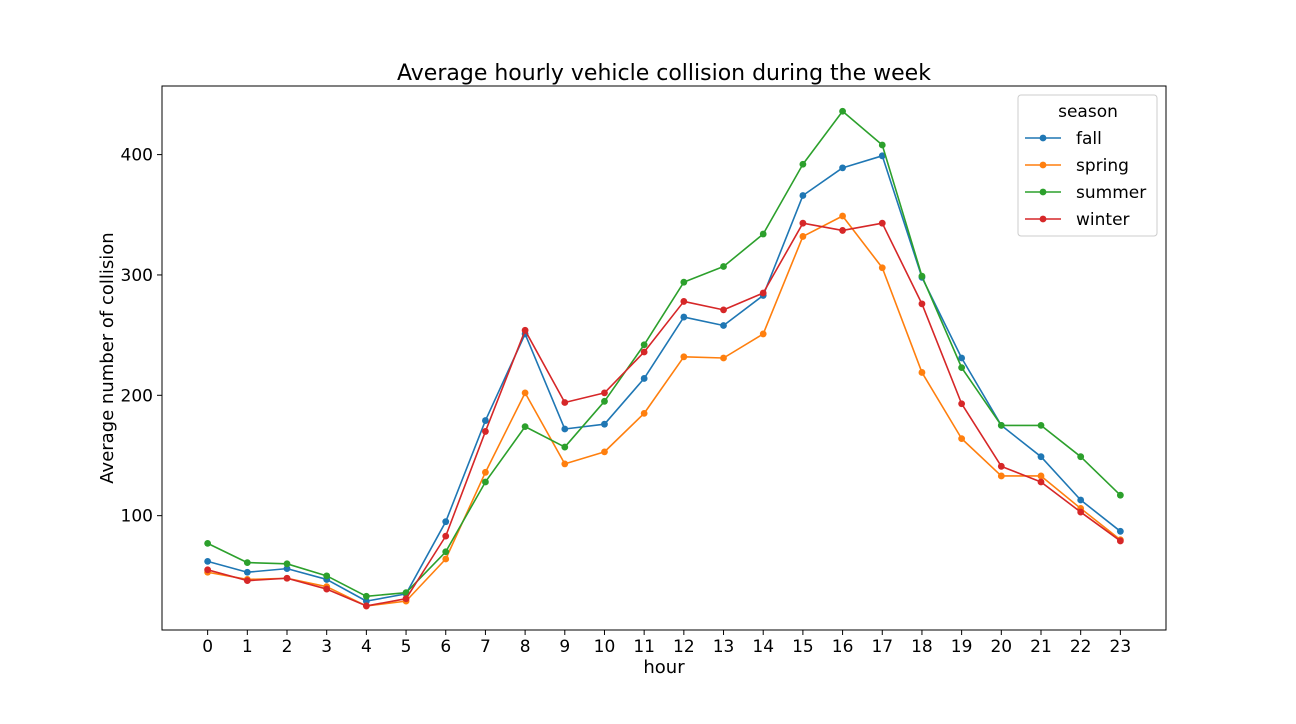 The image size is (1296, 724). I want to click on legend-label-summer: summer, so click(1111, 193).